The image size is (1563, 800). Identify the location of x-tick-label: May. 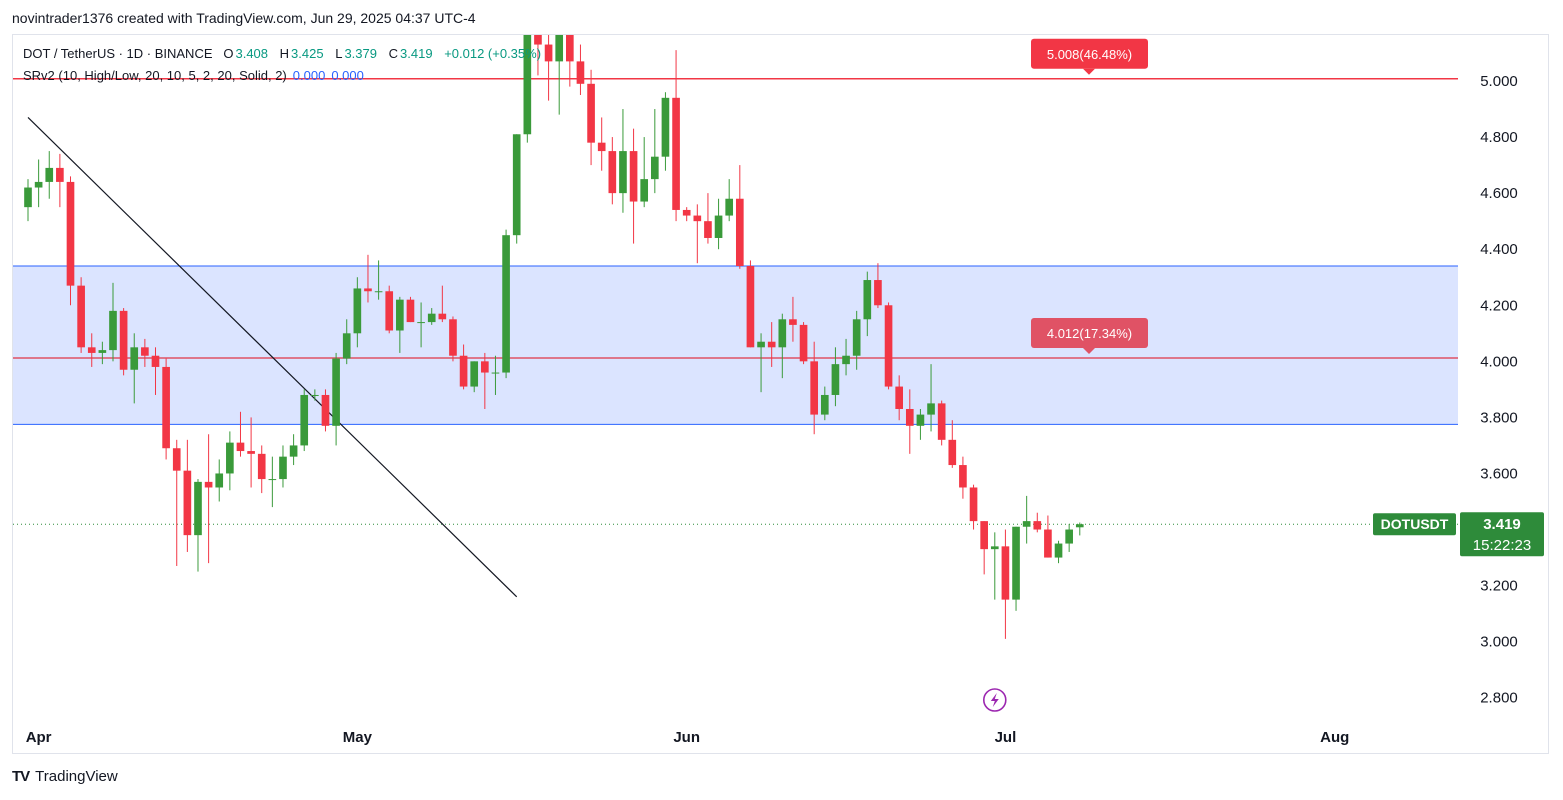
(358, 737).